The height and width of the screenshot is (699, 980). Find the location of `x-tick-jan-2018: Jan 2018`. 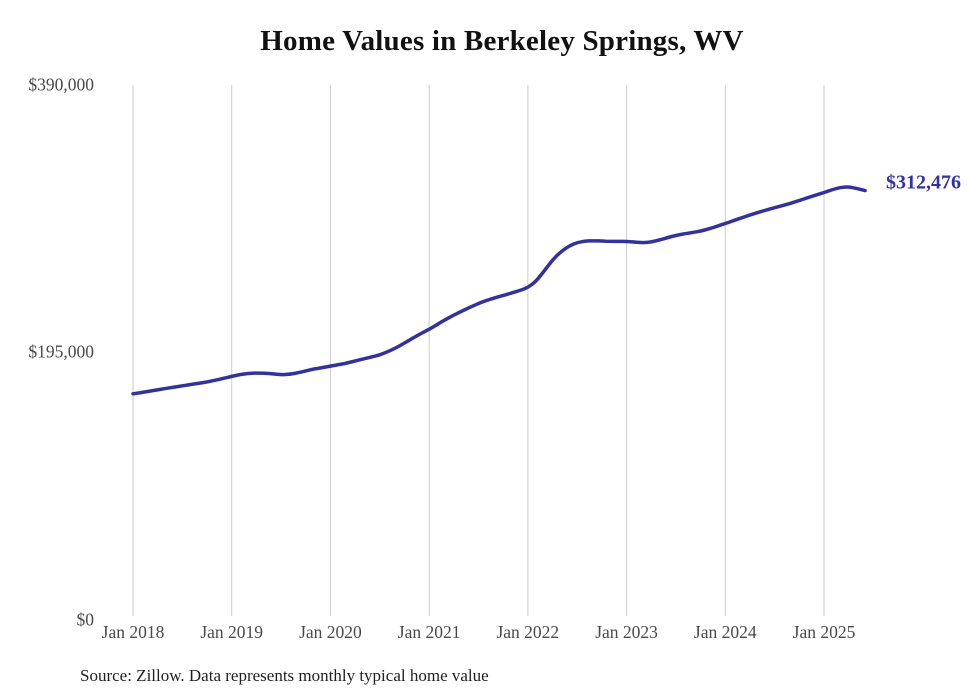

x-tick-jan-2018: Jan 2018 is located at coordinates (133, 632).